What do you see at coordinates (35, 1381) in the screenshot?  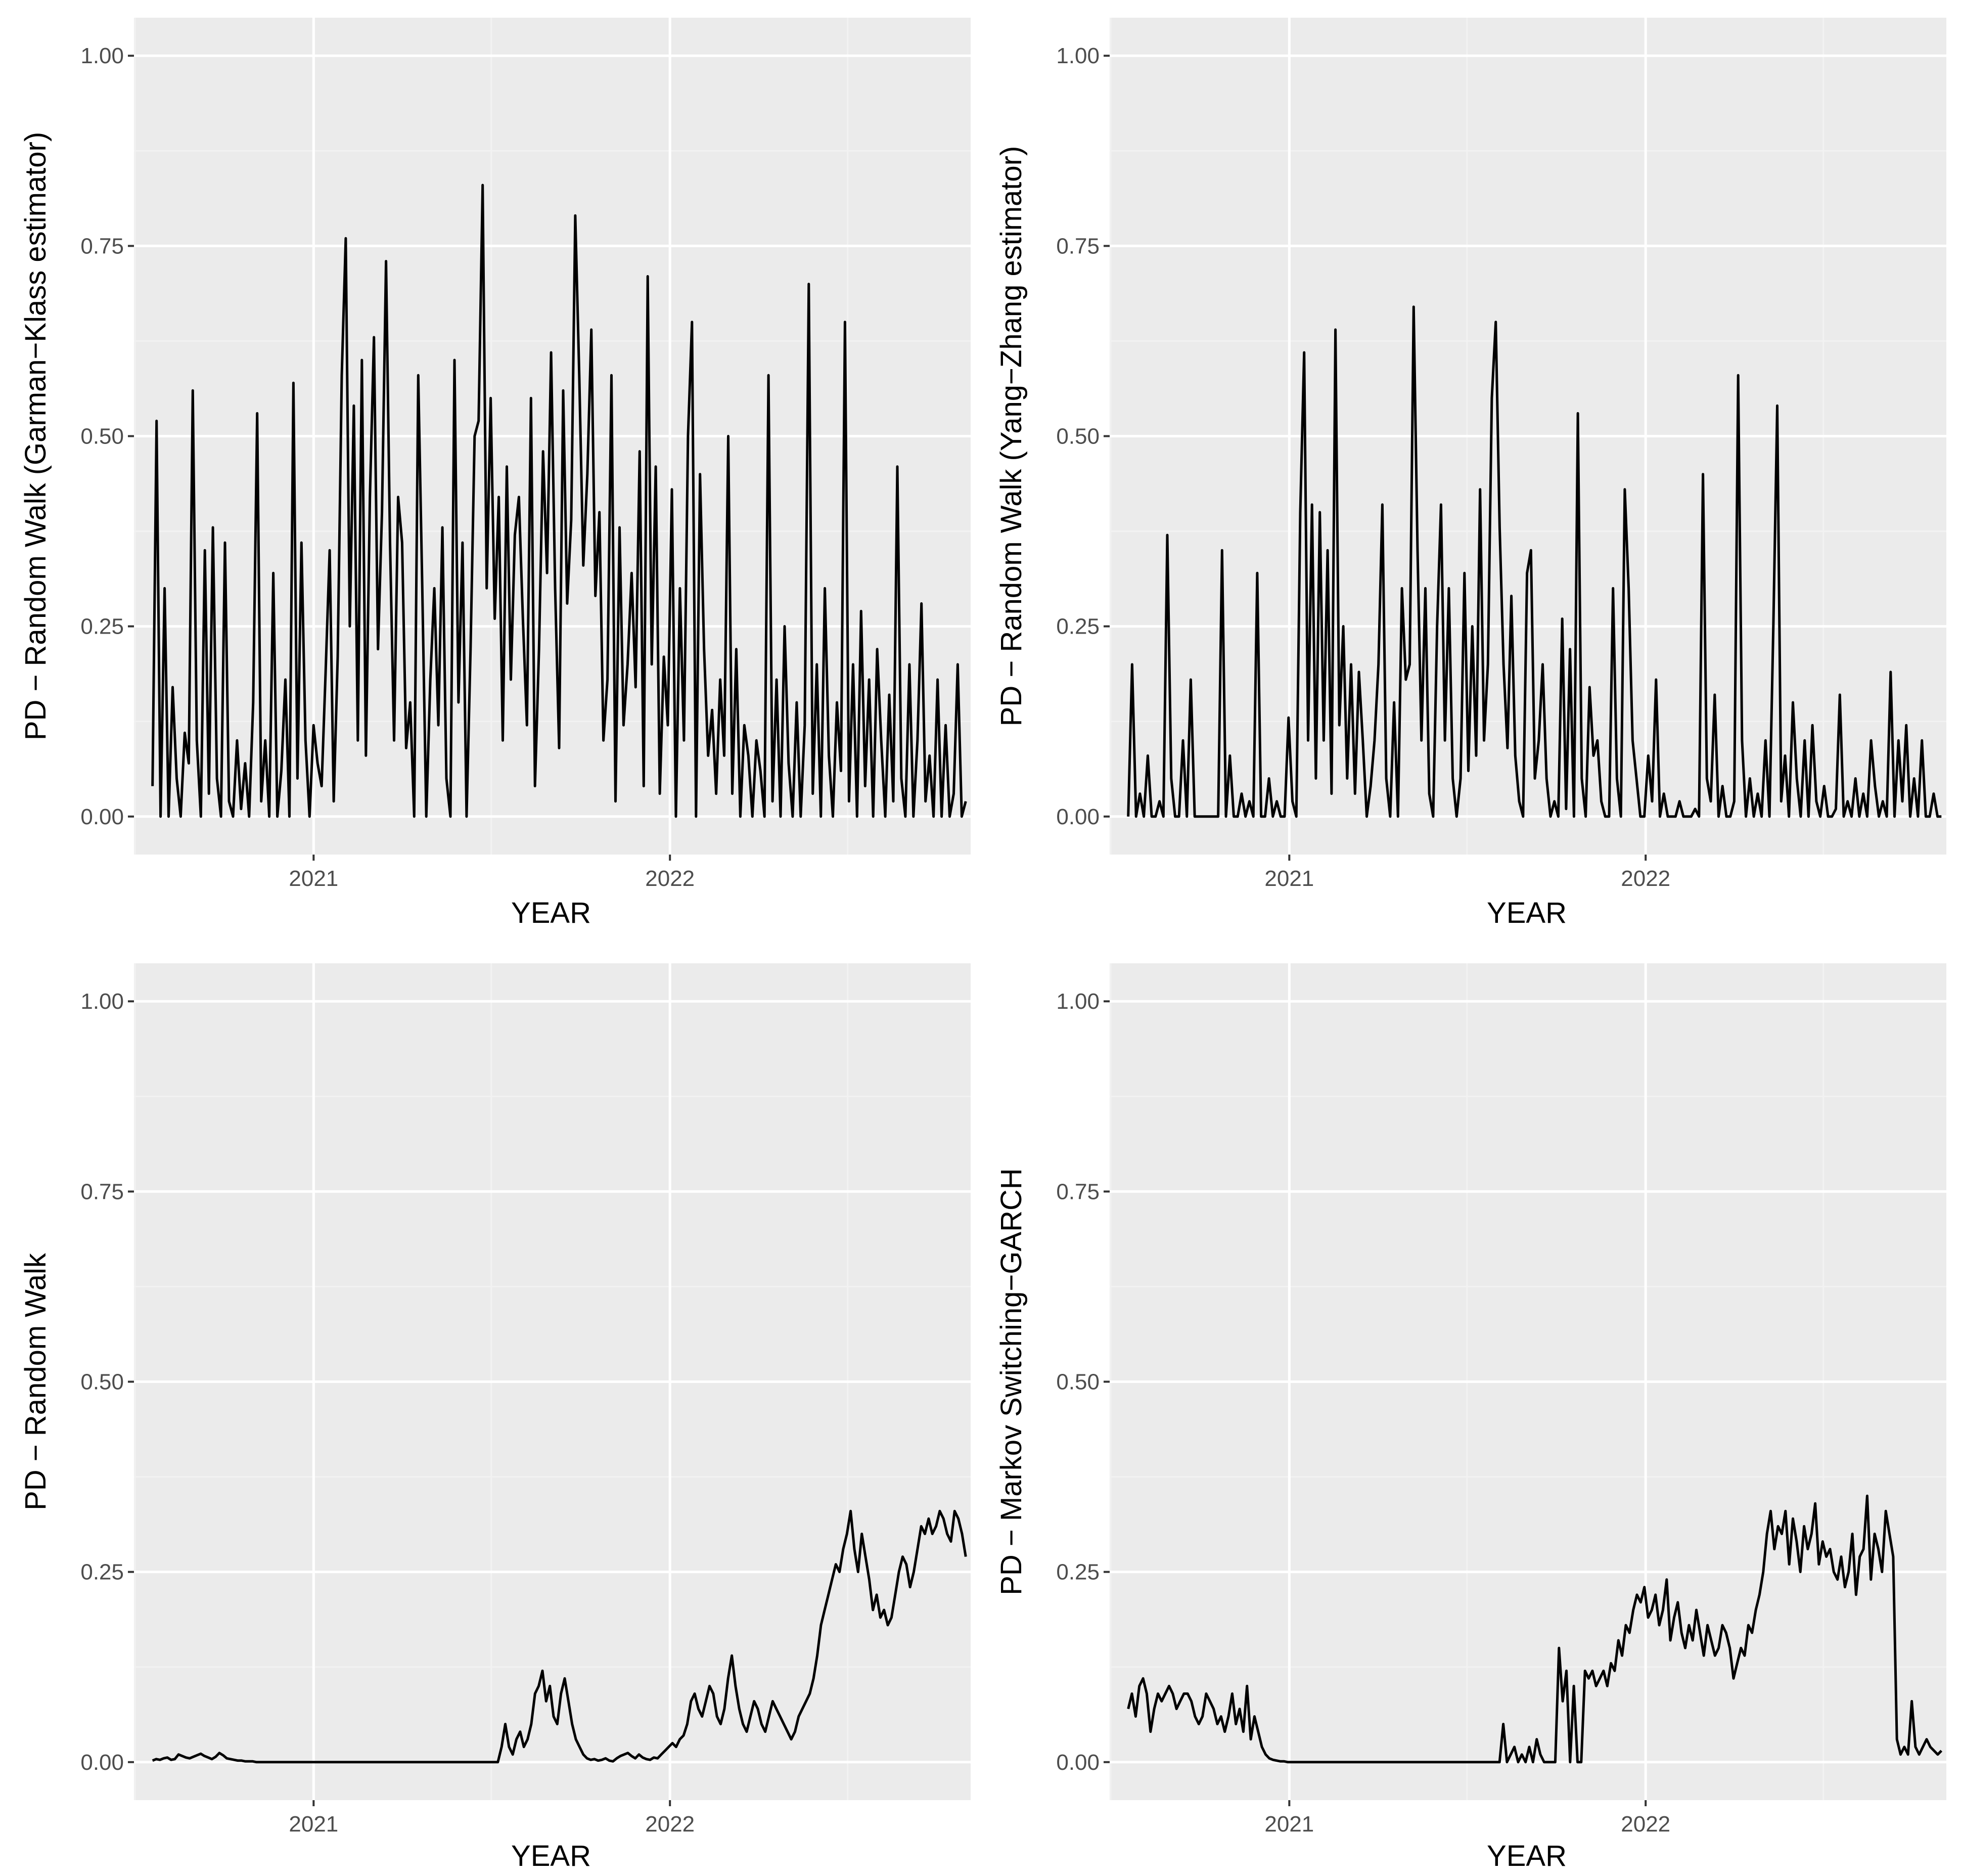 I see `y-axis-title: PD − Random Walk` at bounding box center [35, 1381].